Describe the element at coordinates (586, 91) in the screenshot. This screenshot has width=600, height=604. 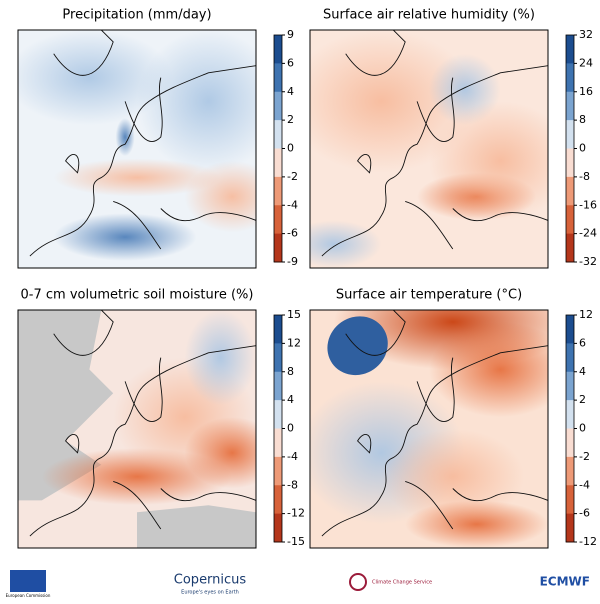
I see `colorbar-tick-label: 16` at that location.